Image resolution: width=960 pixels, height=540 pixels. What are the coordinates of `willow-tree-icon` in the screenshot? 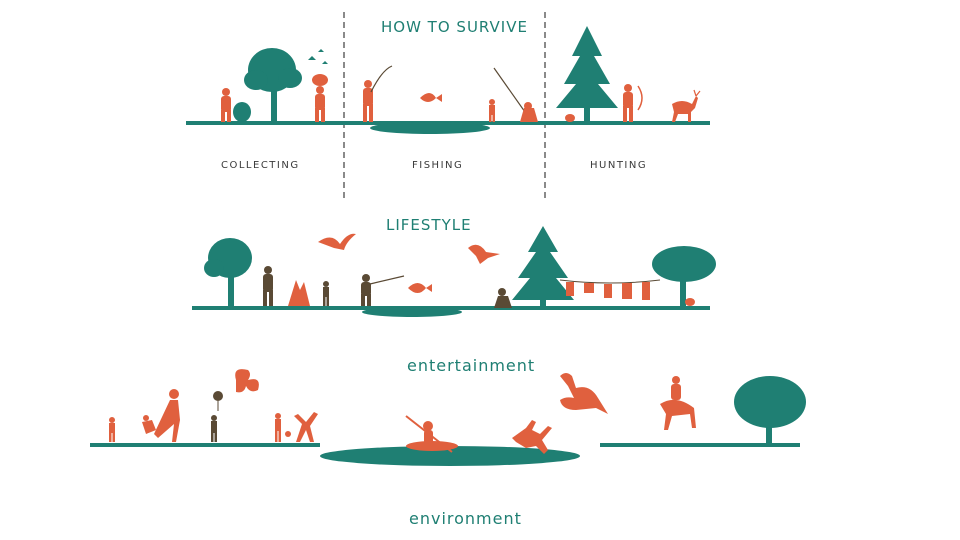 It's located at (770, 410).